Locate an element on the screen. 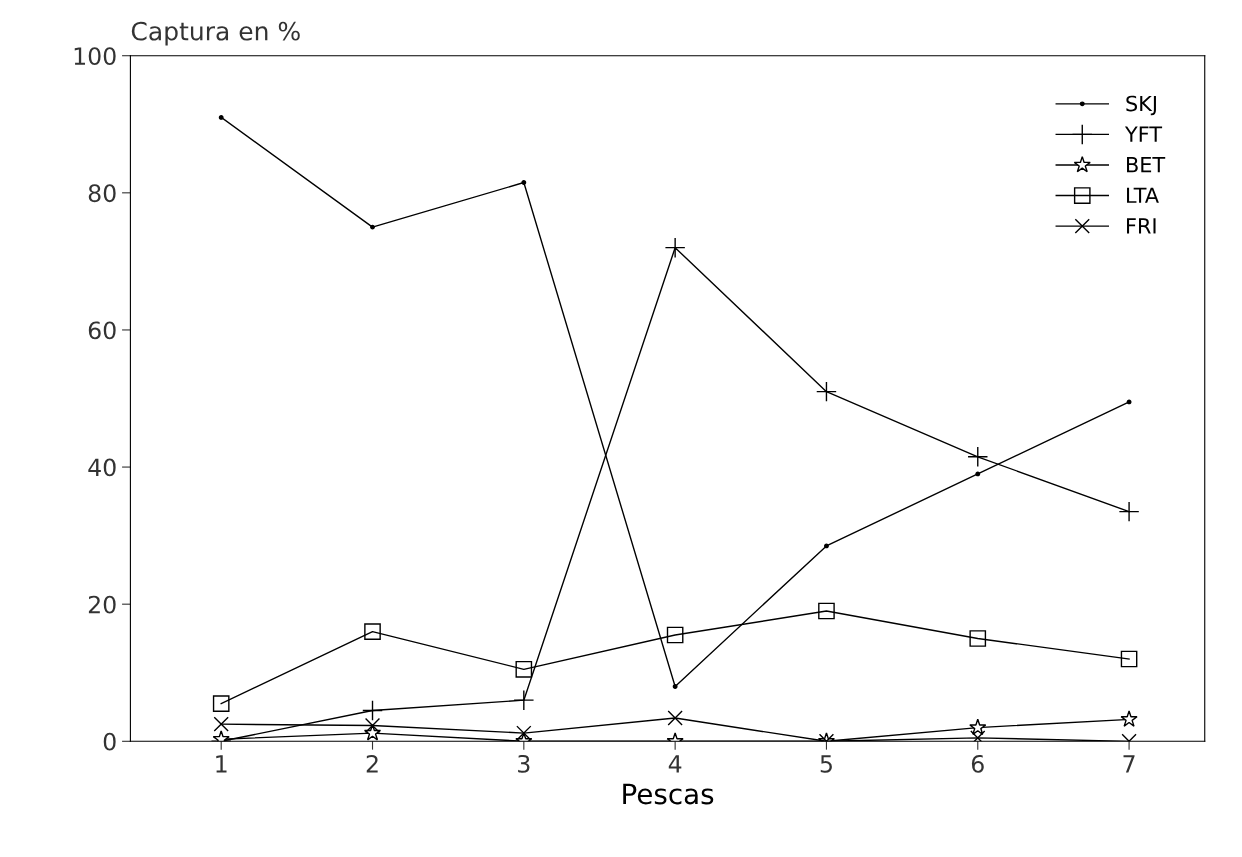  legend-label: FRI is located at coordinates (1141, 226).